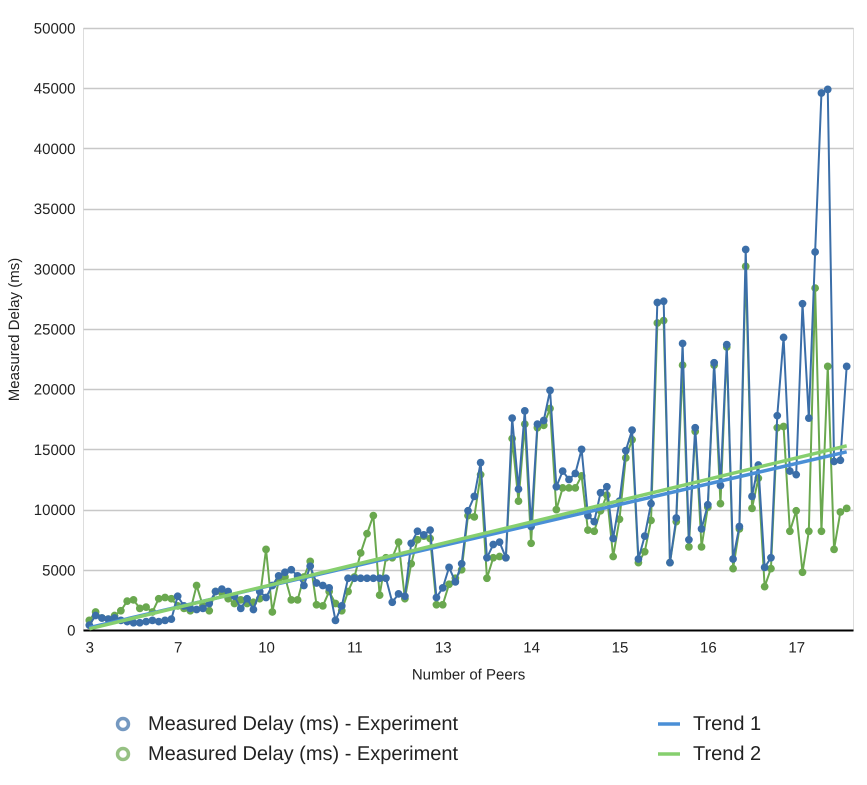 The width and height of the screenshot is (867, 785). What do you see at coordinates (469, 675) in the screenshot?
I see `x-axis-title: Number of Peers` at bounding box center [469, 675].